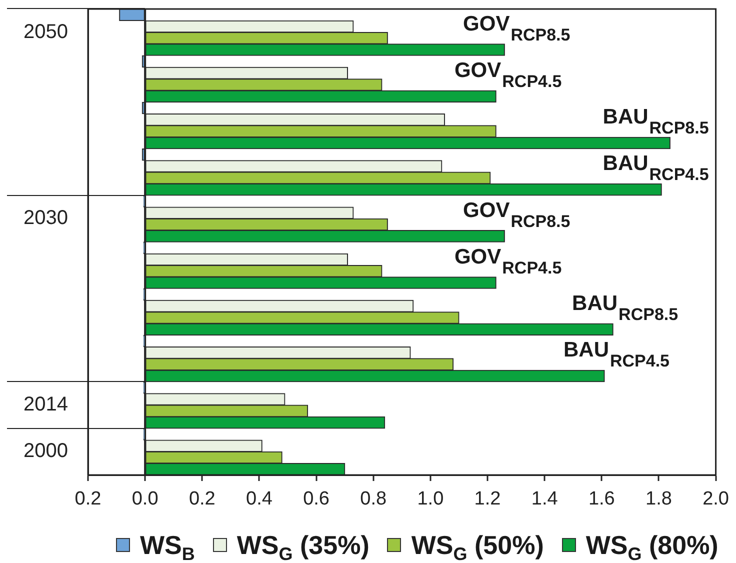  What do you see at coordinates (46, 451) in the screenshot?
I see `y-tick-label: 2000` at bounding box center [46, 451].